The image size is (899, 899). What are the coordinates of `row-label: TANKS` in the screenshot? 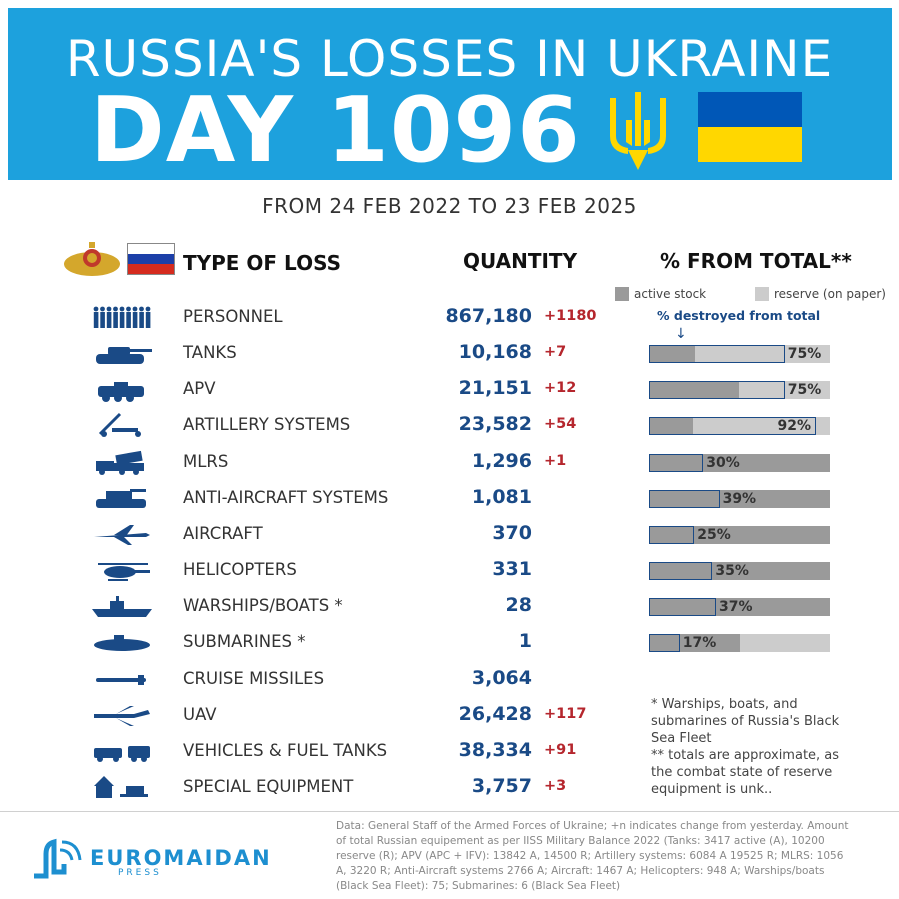 It's located at (210, 353).